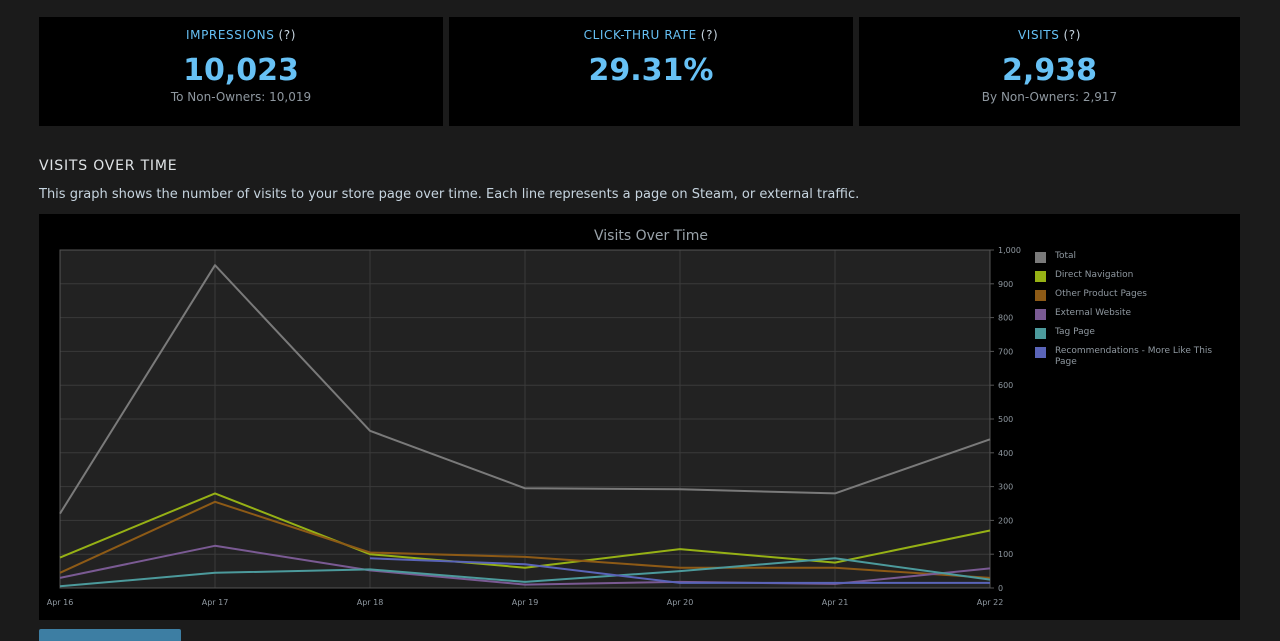 This screenshot has height=641, width=1280. Describe the element at coordinates (1075, 332) in the screenshot. I see `legend-label: Tag Page` at that location.